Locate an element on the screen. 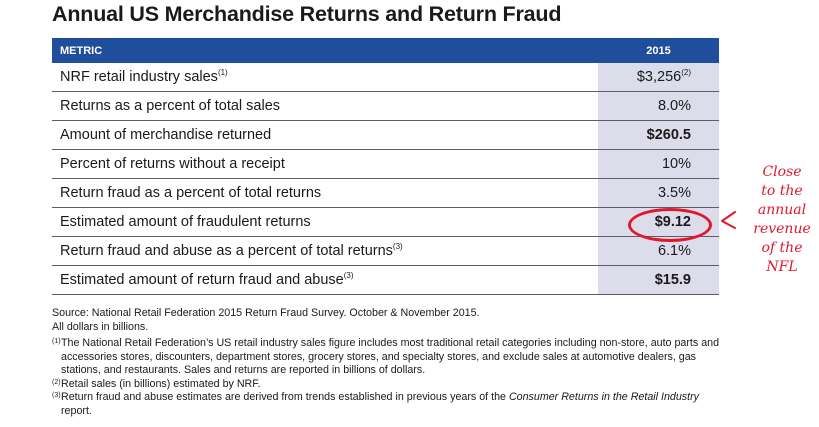  metric-label-text: Percent of returns without a receipt is located at coordinates (172, 164).